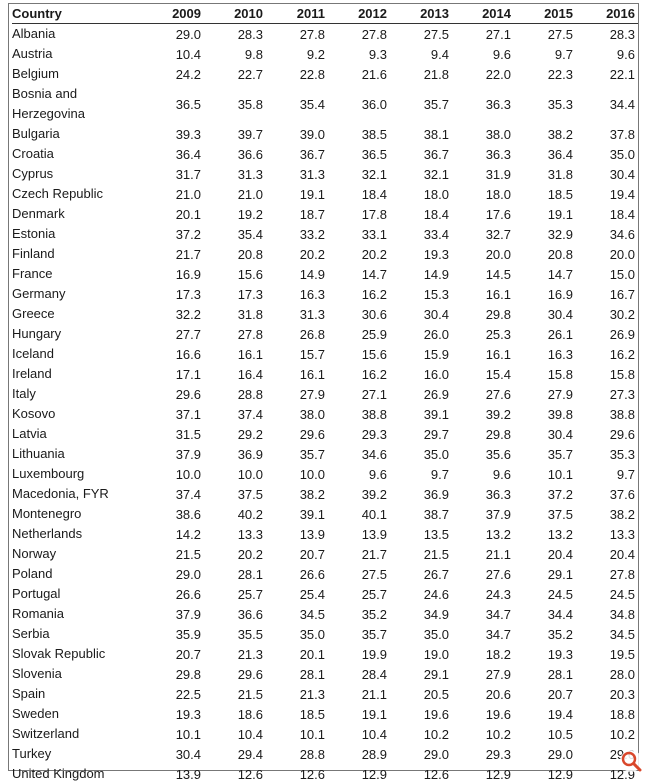  Describe the element at coordinates (235, 254) in the screenshot. I see `value-cell: 20.8` at that location.